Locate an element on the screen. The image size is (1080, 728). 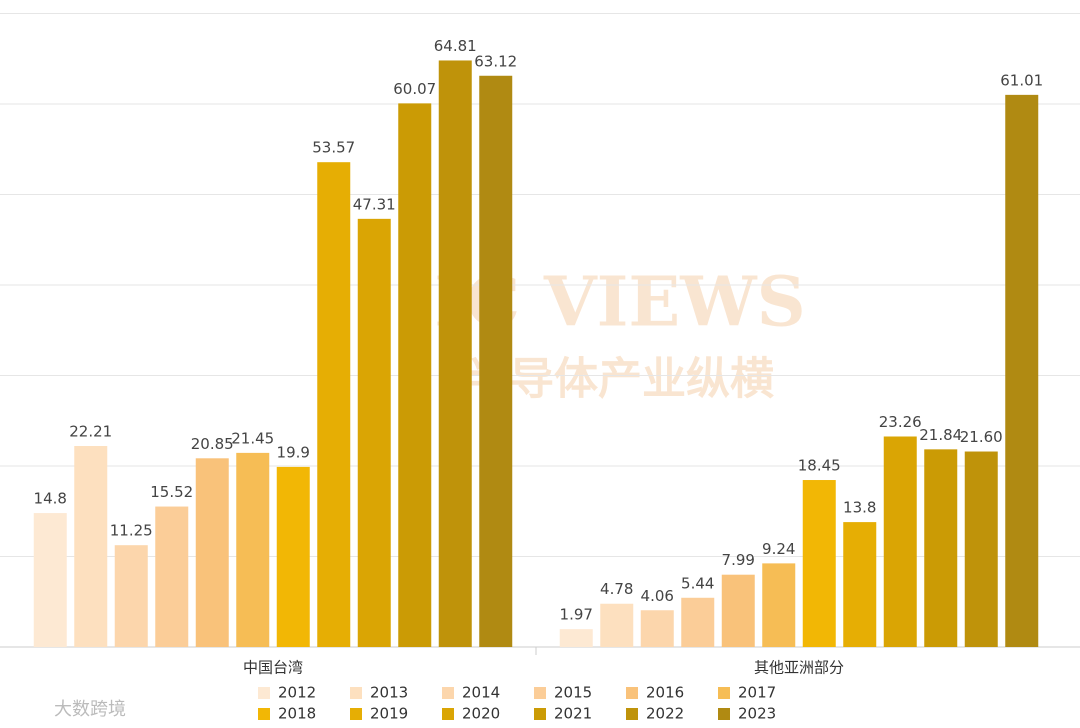
value-label: 4.06 is located at coordinates (657, 596).